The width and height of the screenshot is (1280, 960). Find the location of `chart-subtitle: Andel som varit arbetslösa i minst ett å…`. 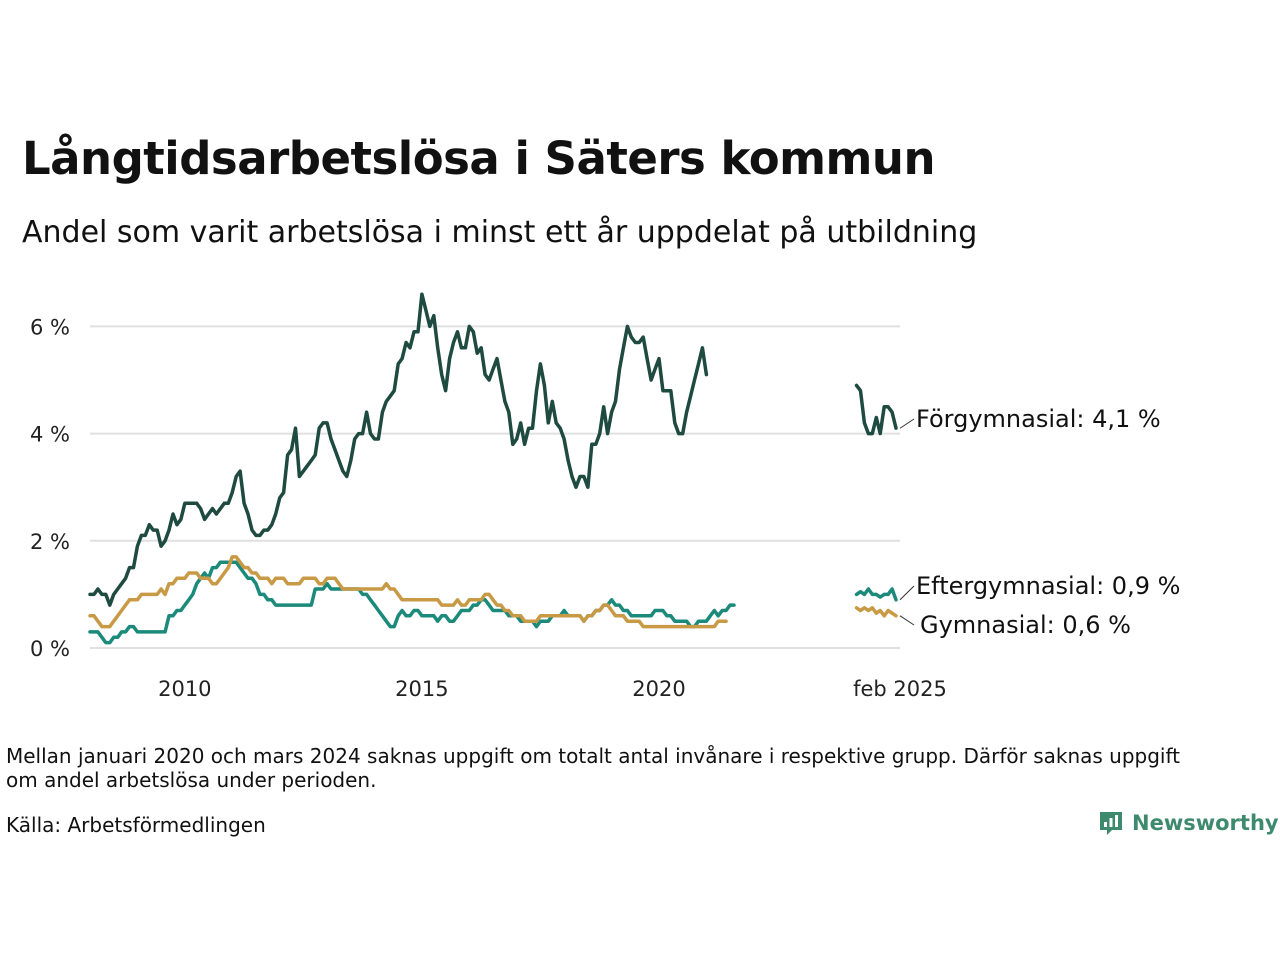

chart-subtitle: Andel som varit arbetslösa i minst ett å… is located at coordinates (500, 232).